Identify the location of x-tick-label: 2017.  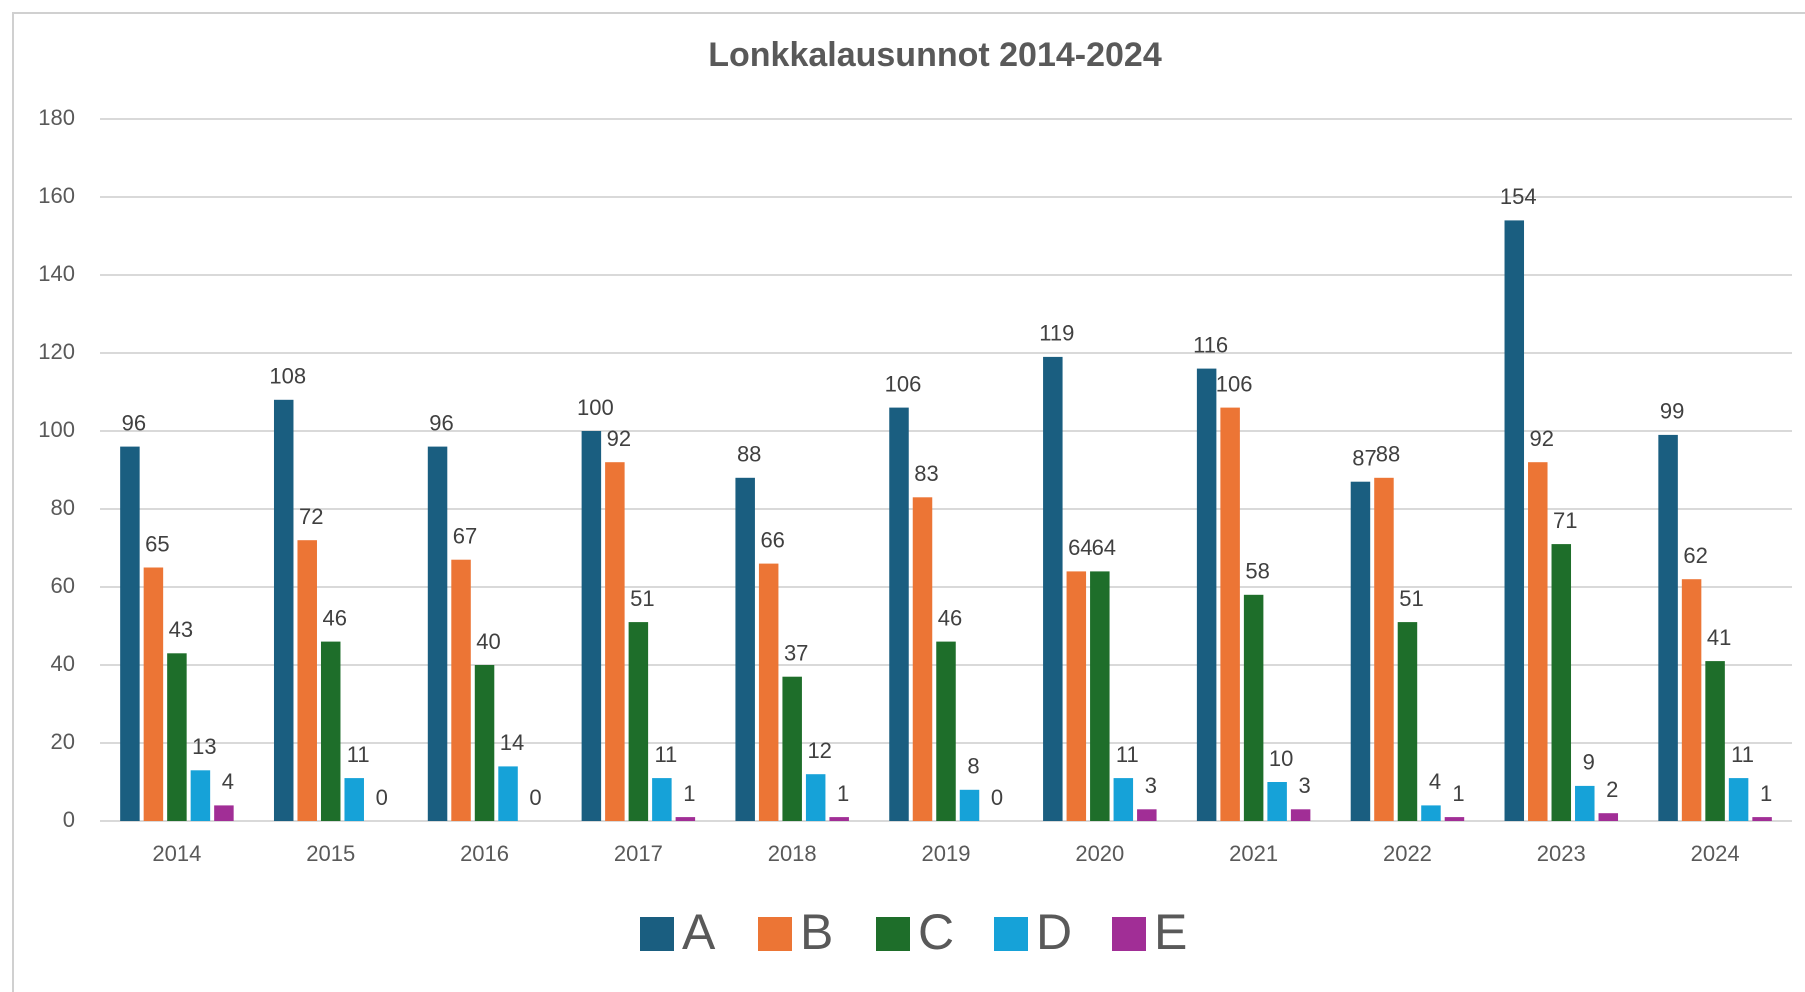
(638, 853).